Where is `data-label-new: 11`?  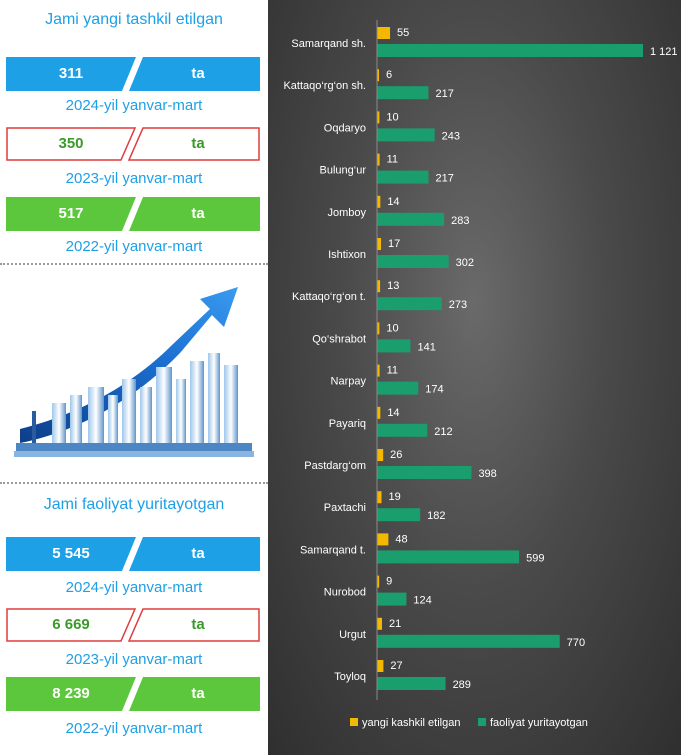
data-label-new: 11 is located at coordinates (392, 371).